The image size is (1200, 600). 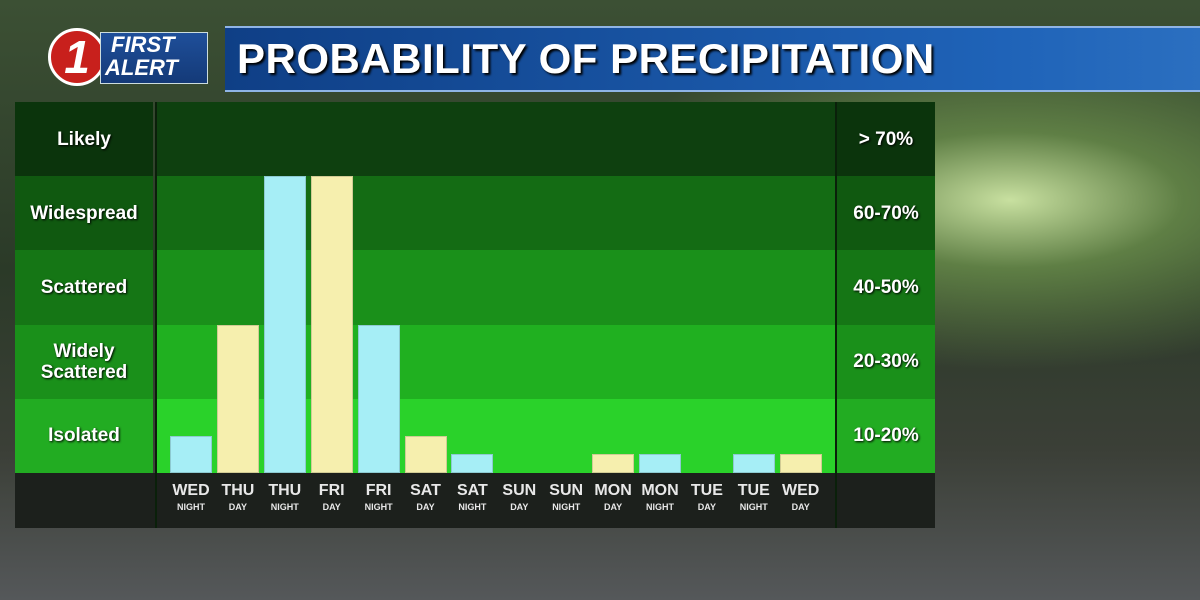 I want to click on x-tick-label: MON NIGHT, so click(x=660, y=497).